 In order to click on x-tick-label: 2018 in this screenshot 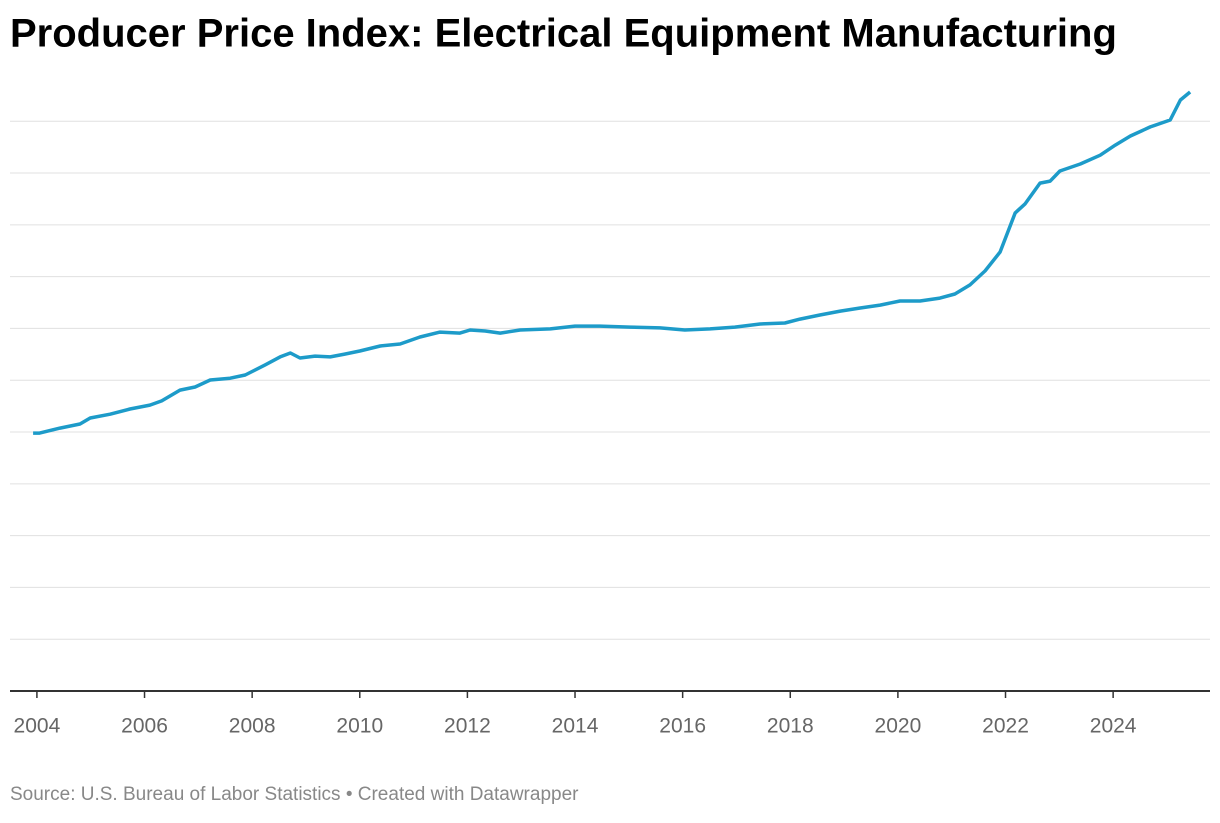, I will do `click(790, 726)`.